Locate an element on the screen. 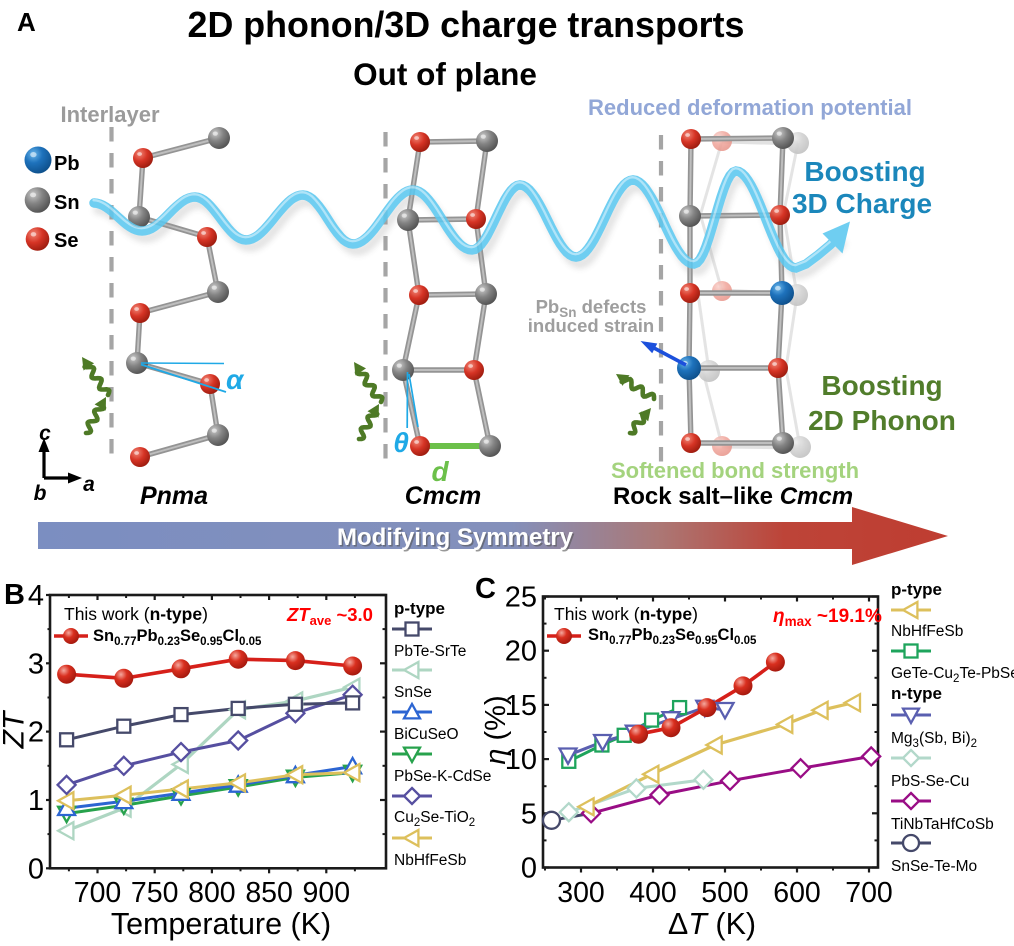 This screenshot has height=946, width=1014. svg-text: PbS-Se-Cu is located at coordinates (930, 781).